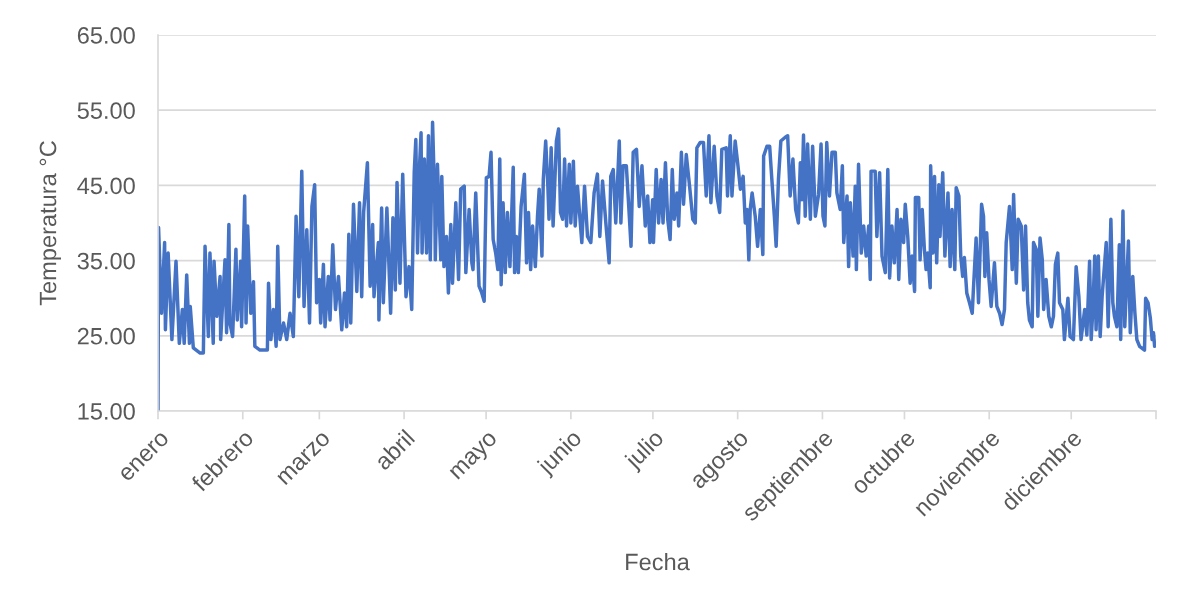 This screenshot has height=597, width=1186. Describe the element at coordinates (645, 451) in the screenshot. I see `x-tick-label: julio` at that location.